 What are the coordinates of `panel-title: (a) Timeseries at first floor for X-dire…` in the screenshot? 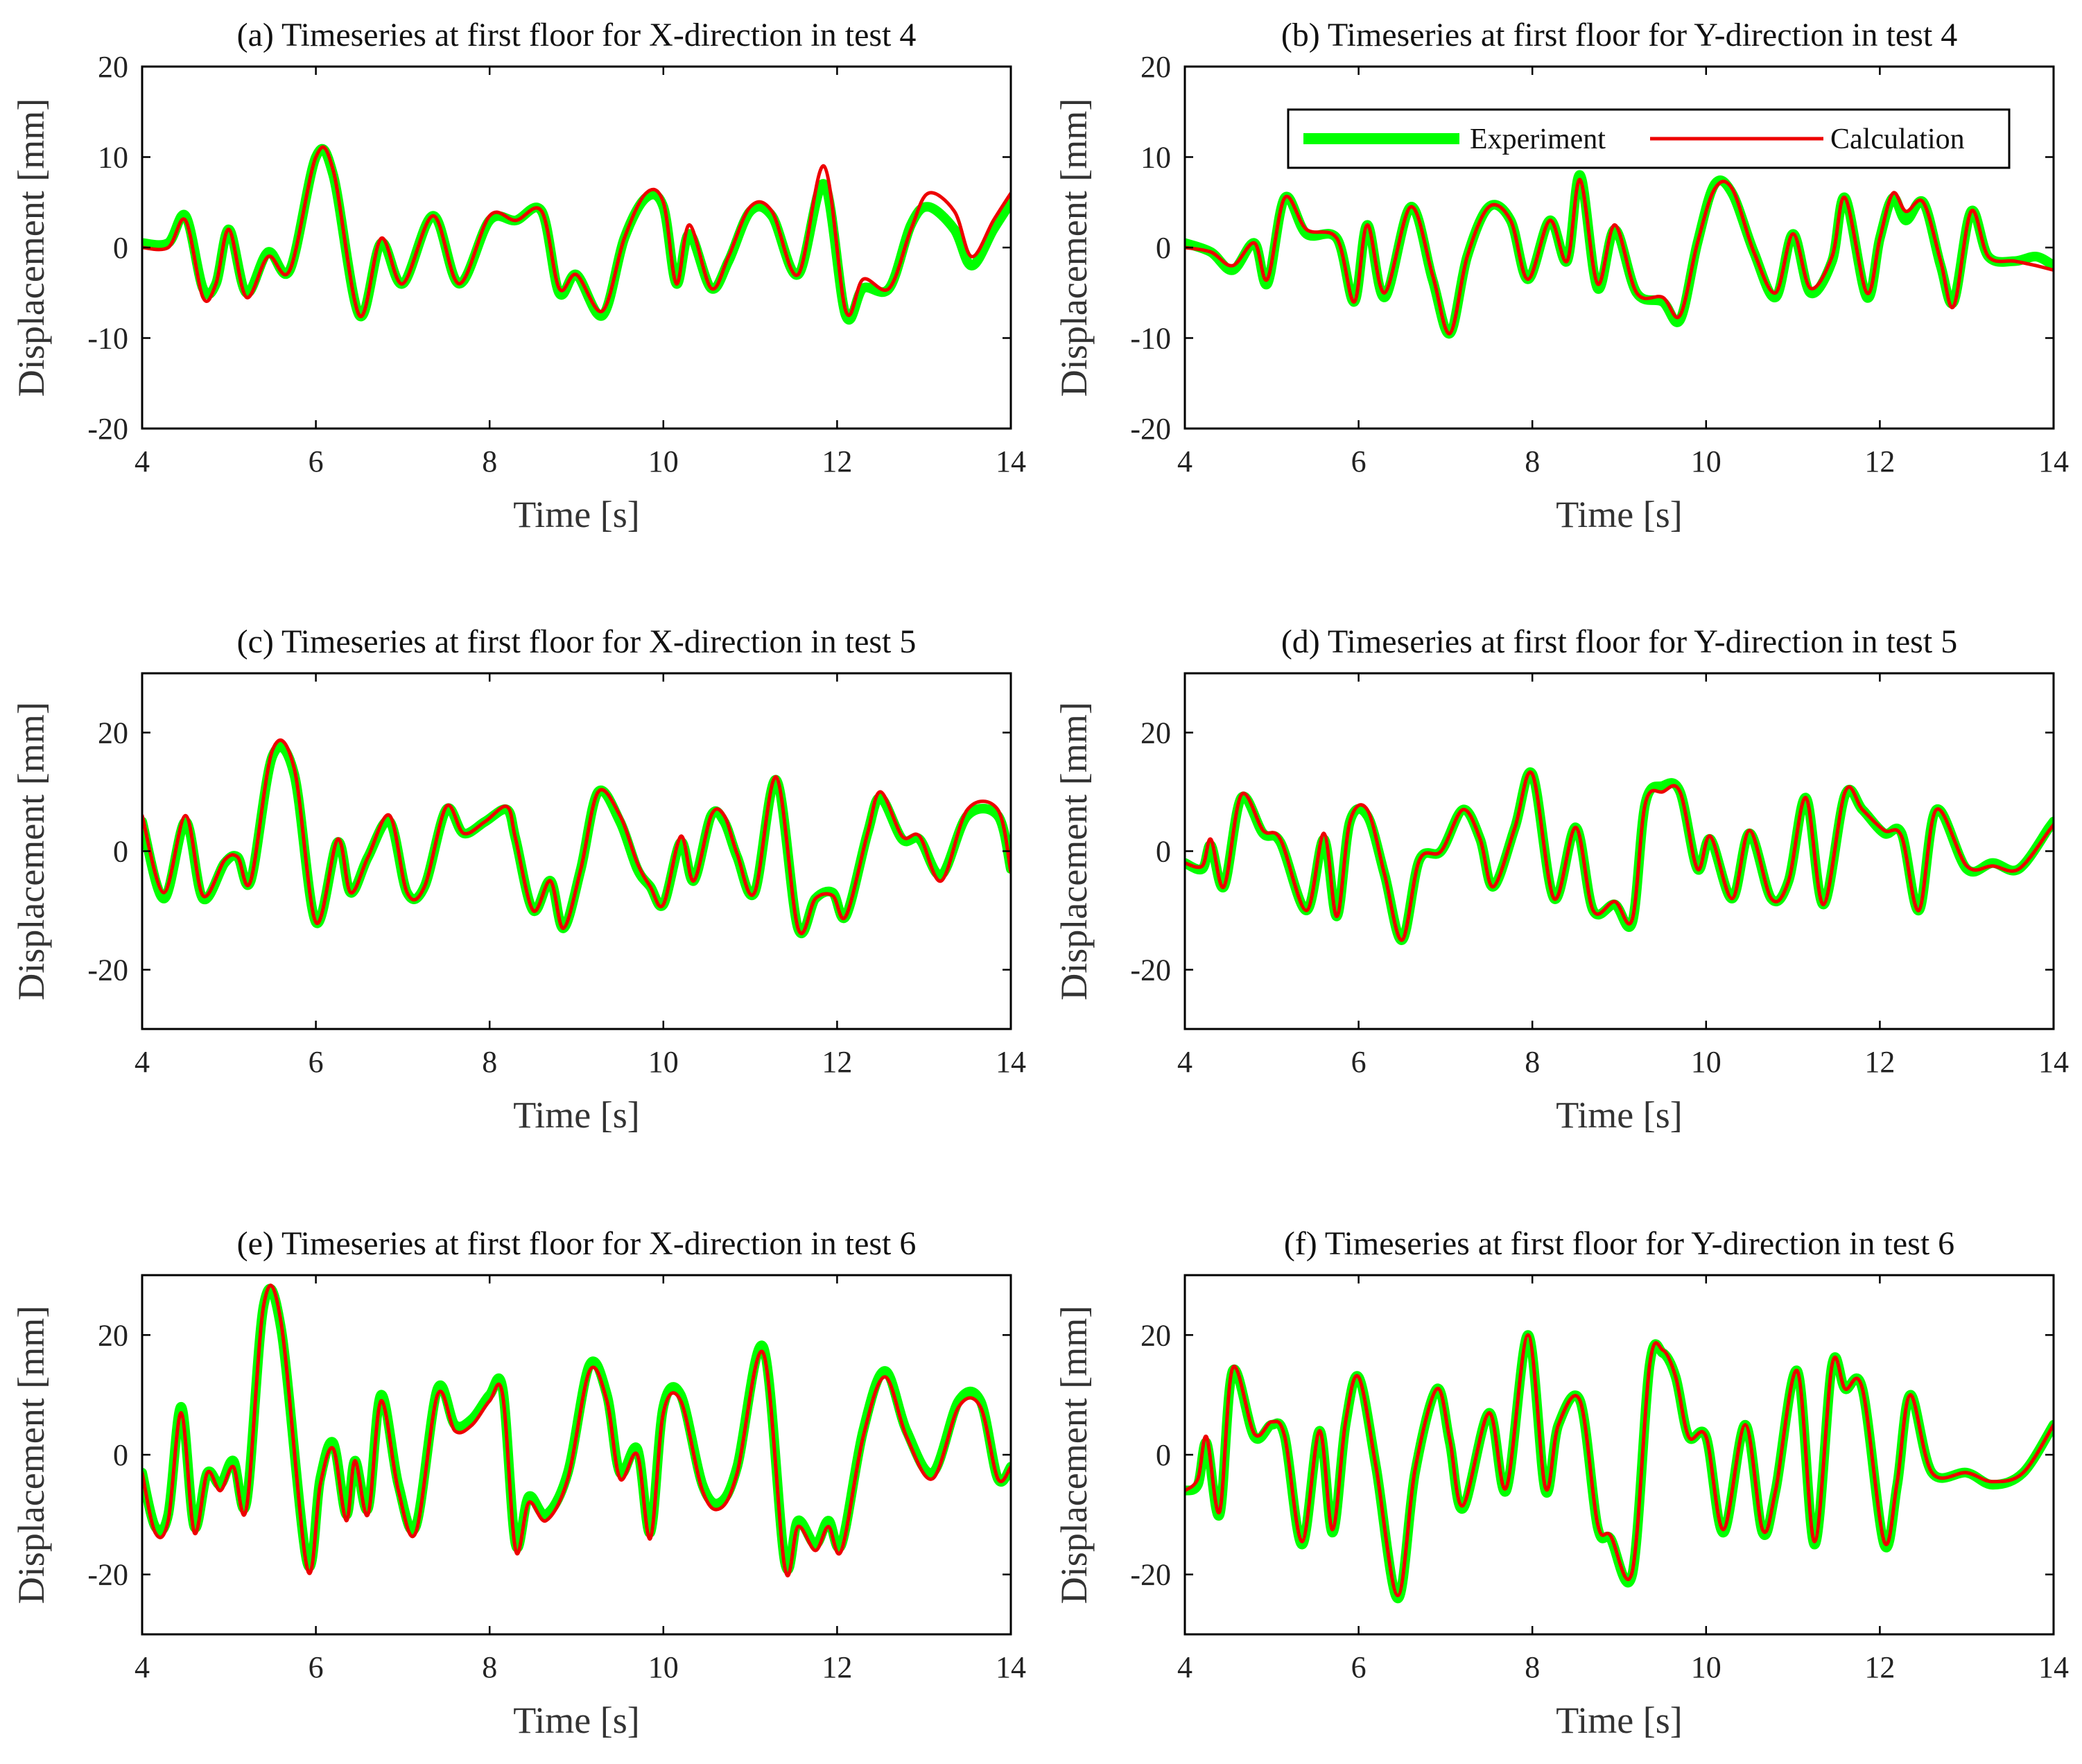 It's located at (577, 35).